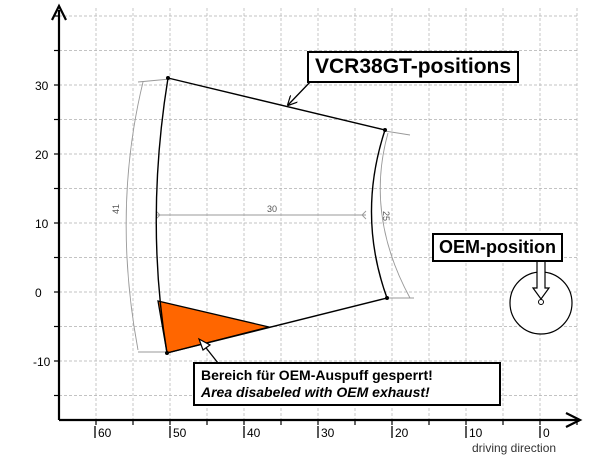 The width and height of the screenshot is (600, 471). What do you see at coordinates (42, 362) in the screenshot?
I see `y-tick-label: -10` at bounding box center [42, 362].